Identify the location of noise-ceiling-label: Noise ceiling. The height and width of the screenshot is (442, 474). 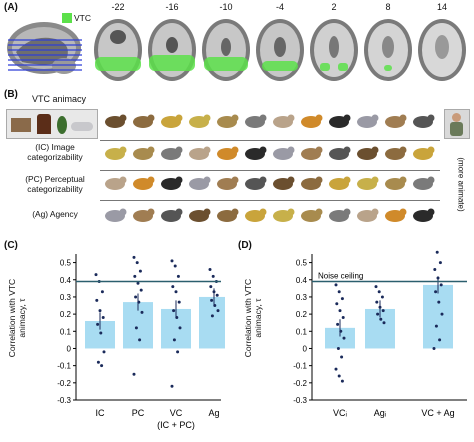
(340, 275).